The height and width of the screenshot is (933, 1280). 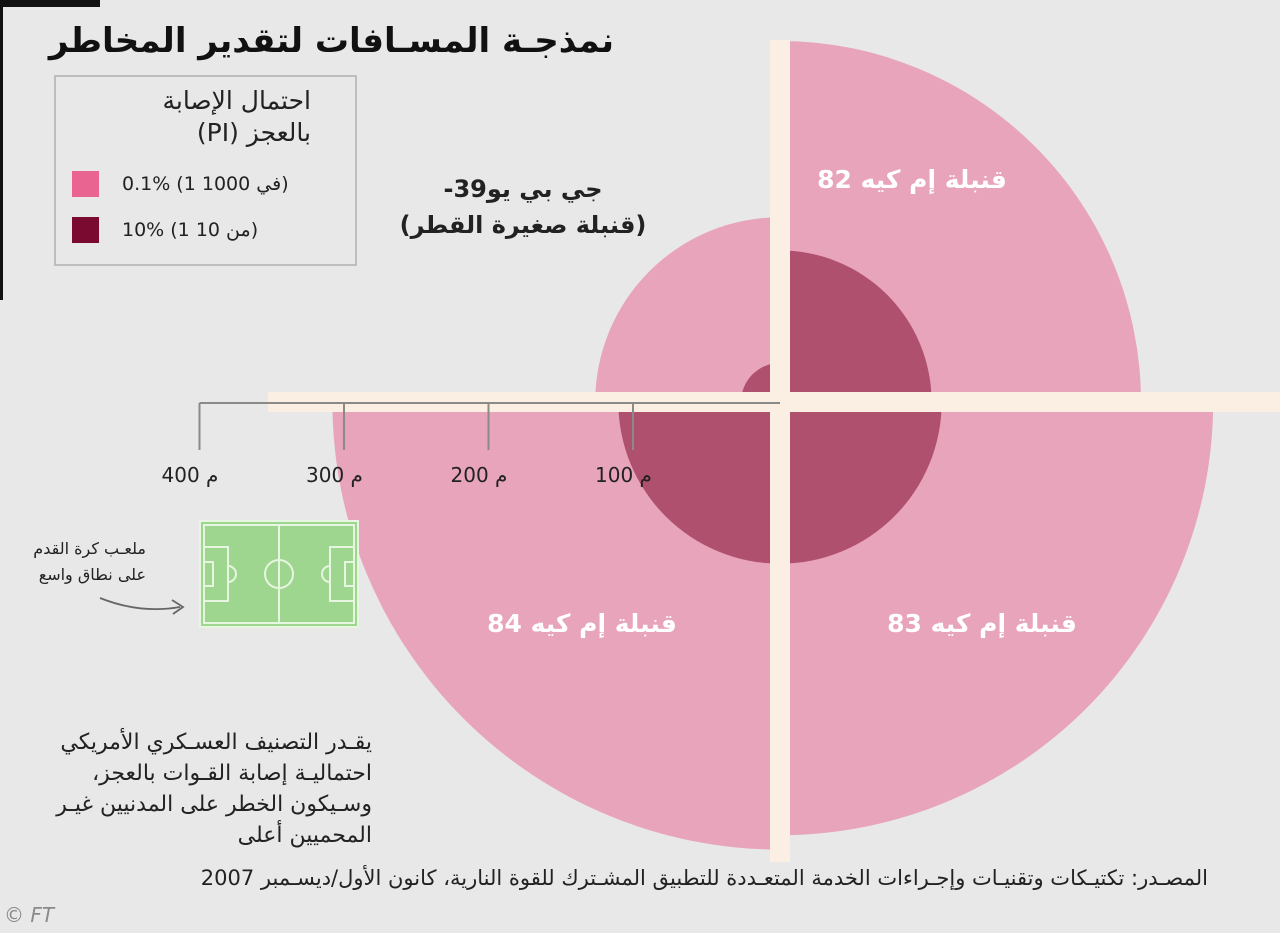 I want to click on football-pitch-label: ملعـب كرة القدم على نطاق واسع, so click(x=89, y=561).